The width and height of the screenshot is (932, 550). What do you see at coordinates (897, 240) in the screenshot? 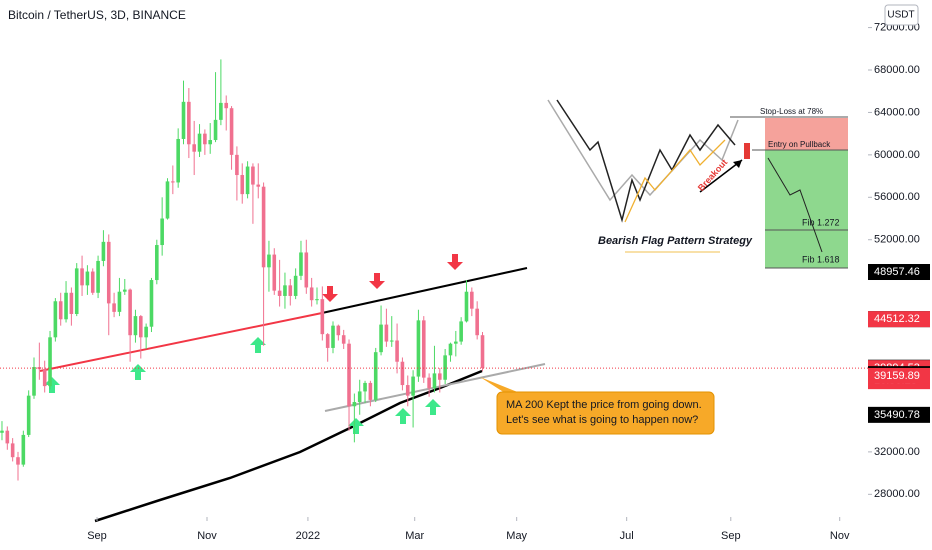
I see `y-tick-label: 52000.00` at bounding box center [897, 240].